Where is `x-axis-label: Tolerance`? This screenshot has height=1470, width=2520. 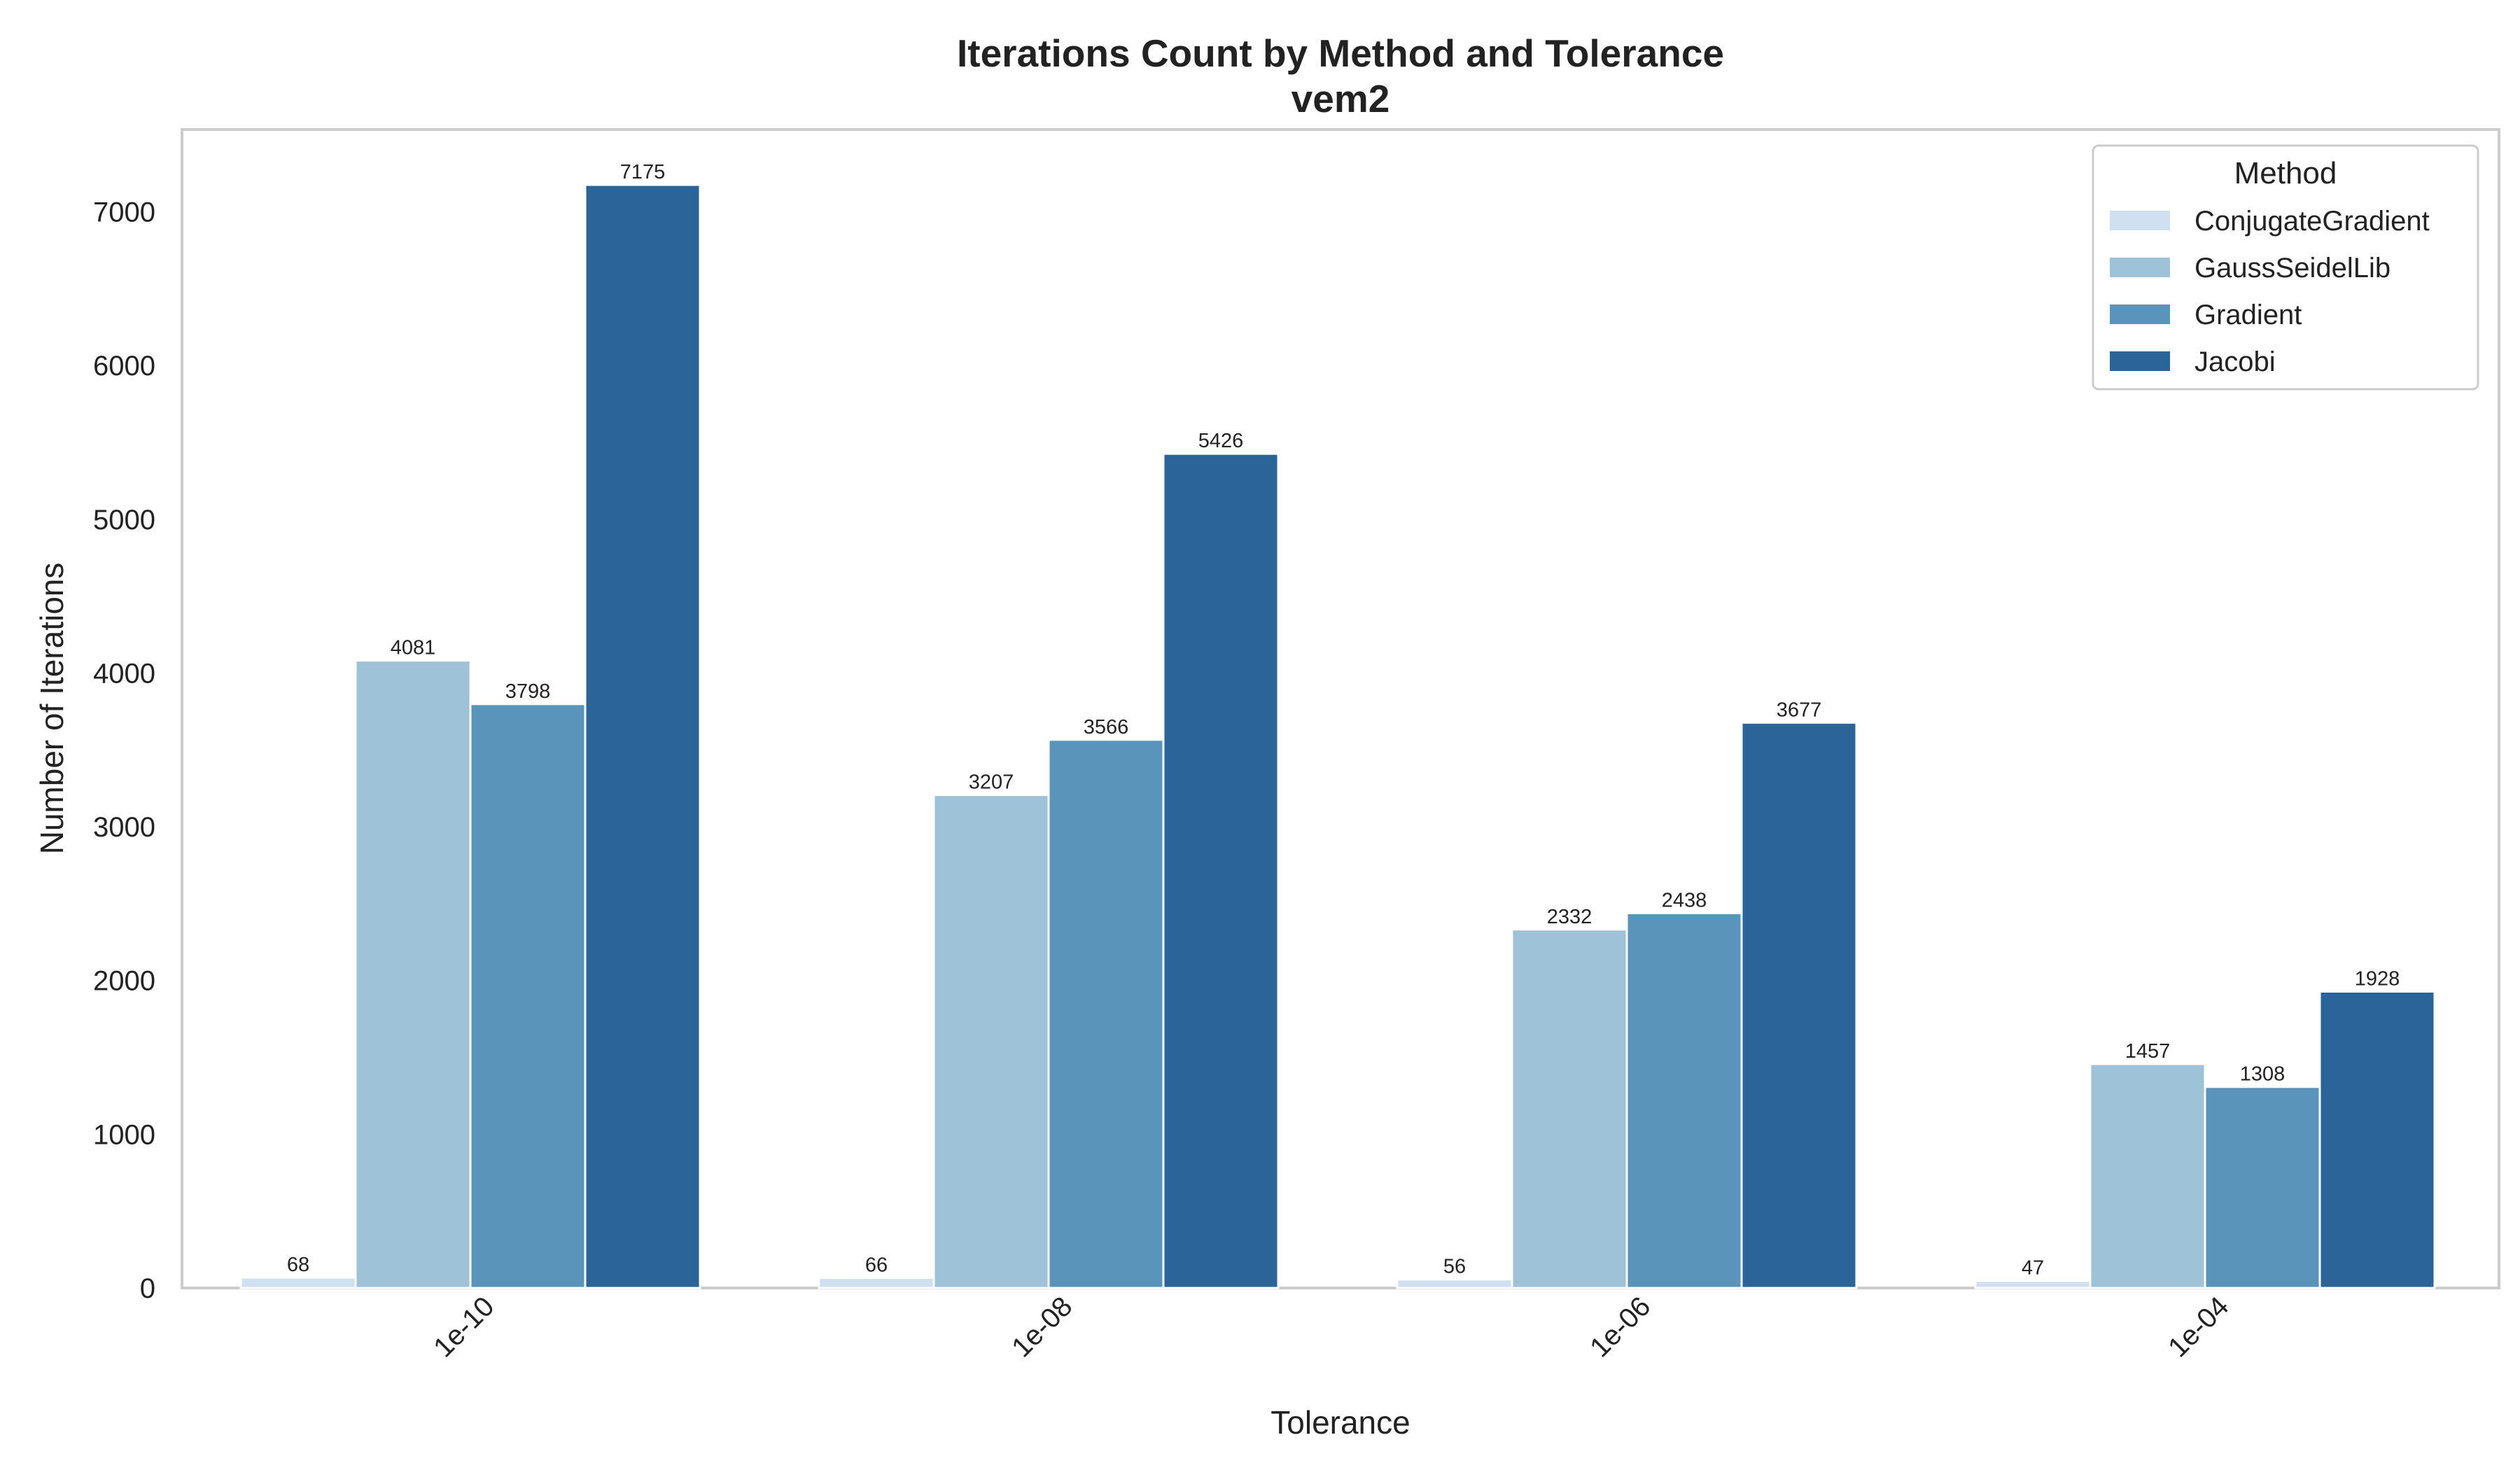 x-axis-label: Tolerance is located at coordinates (1340, 1422).